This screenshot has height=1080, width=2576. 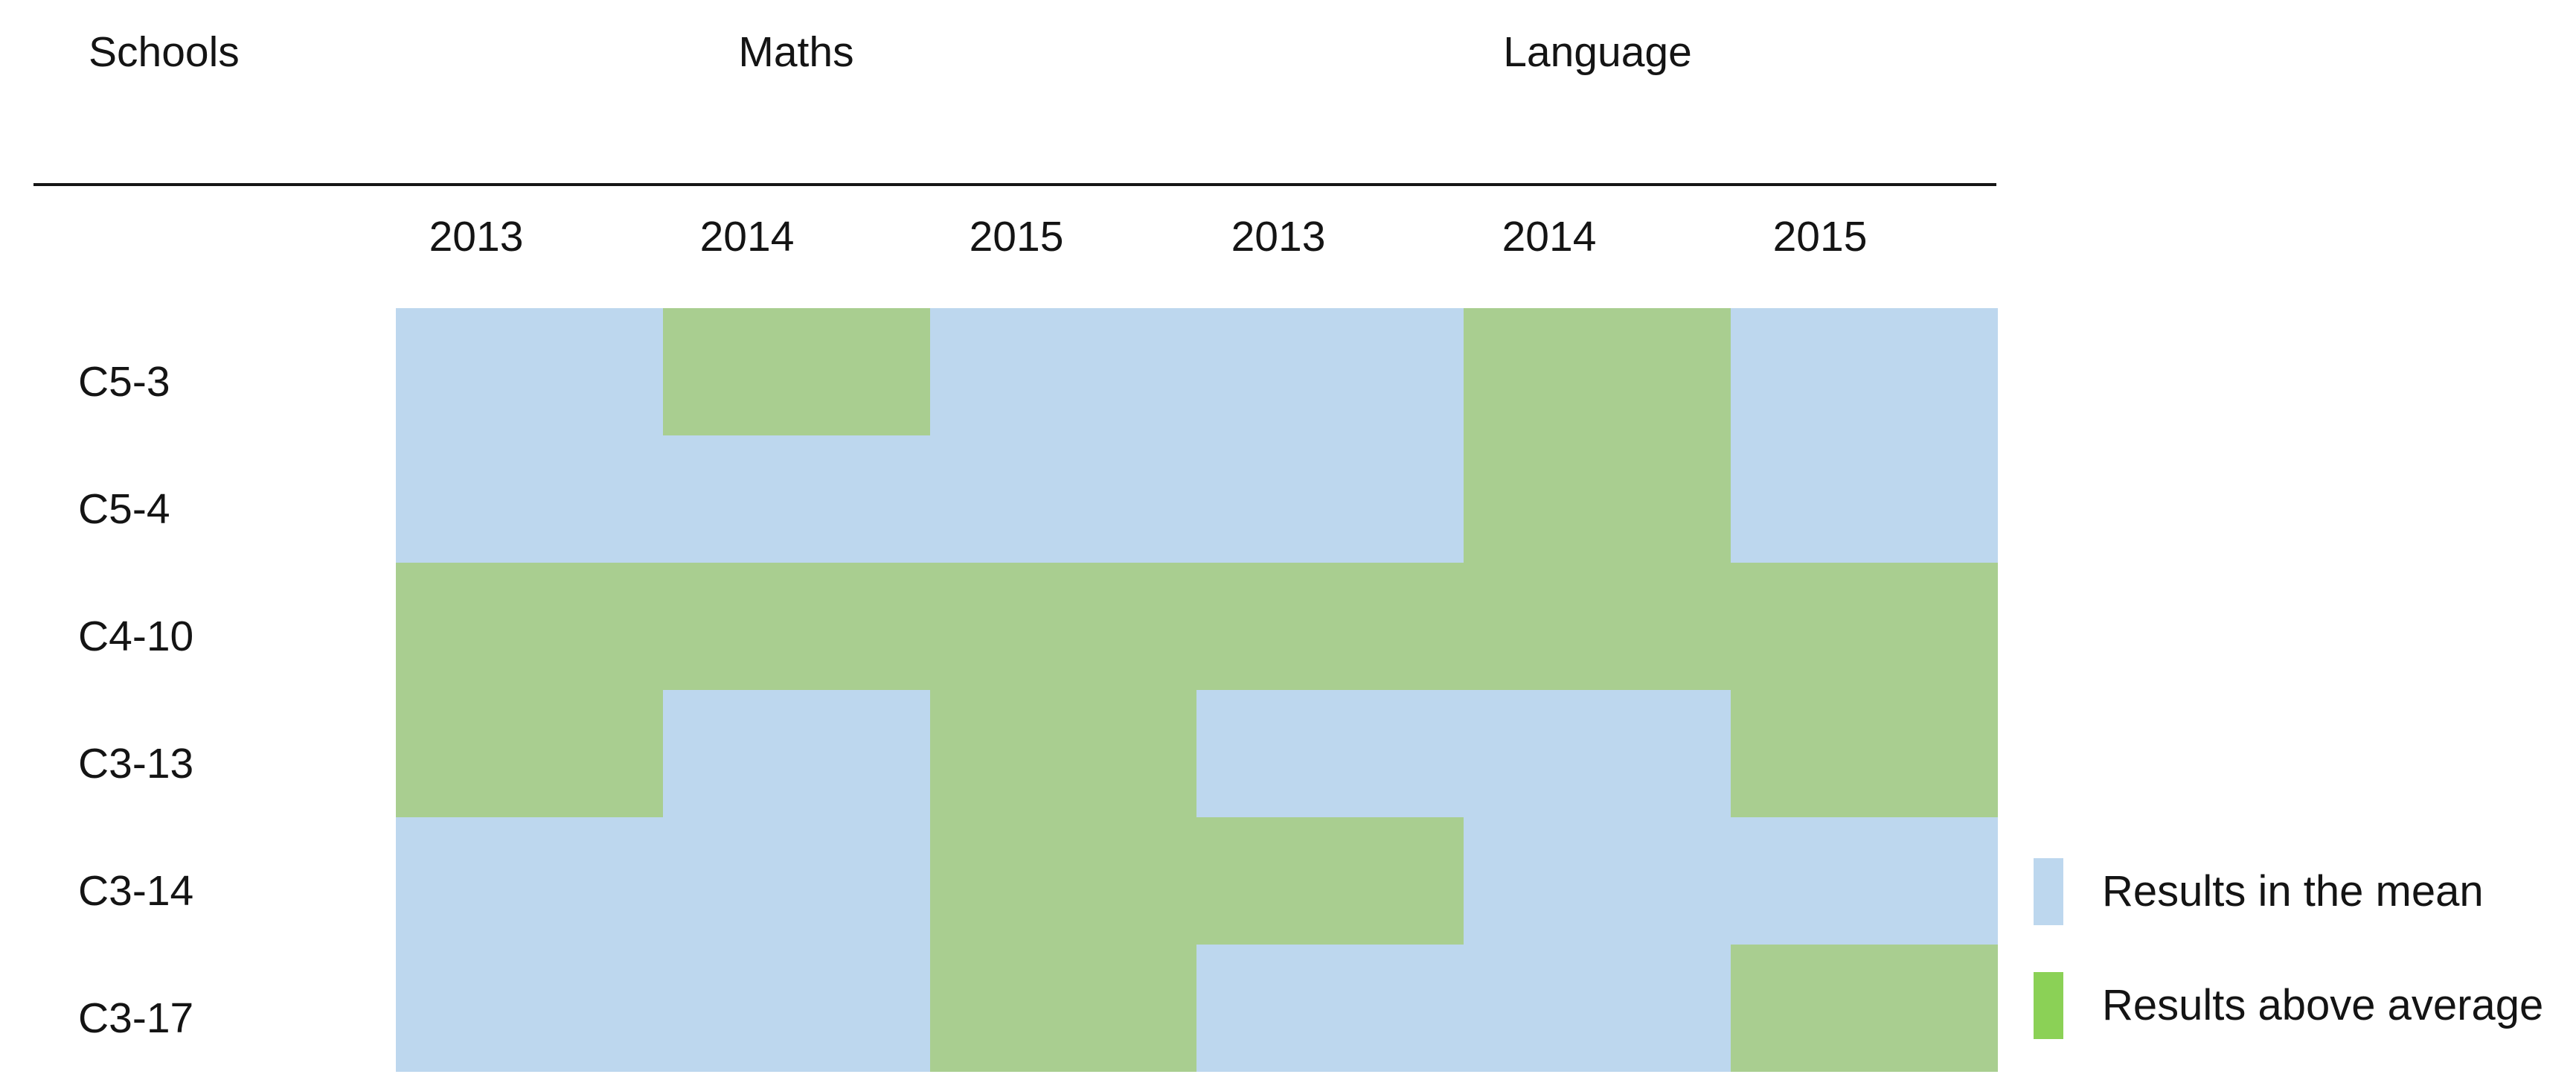 What do you see at coordinates (136, 1018) in the screenshot?
I see `row-label: C3-17` at bounding box center [136, 1018].